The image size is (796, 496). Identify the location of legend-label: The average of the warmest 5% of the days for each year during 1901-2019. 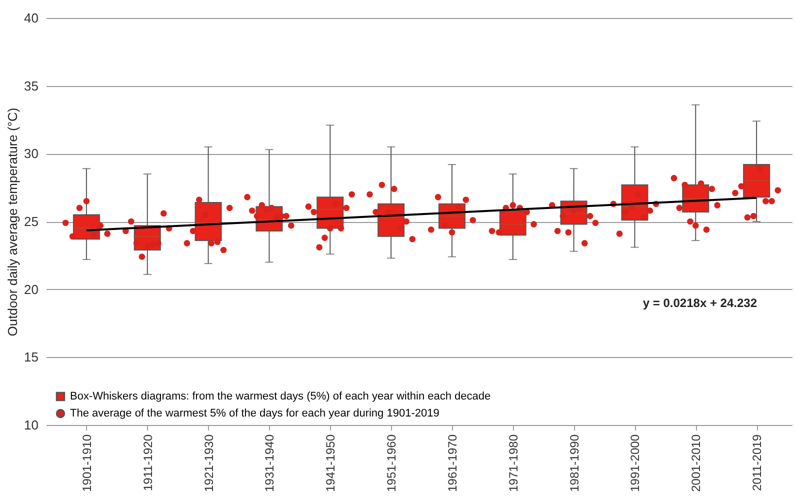
(255, 414).